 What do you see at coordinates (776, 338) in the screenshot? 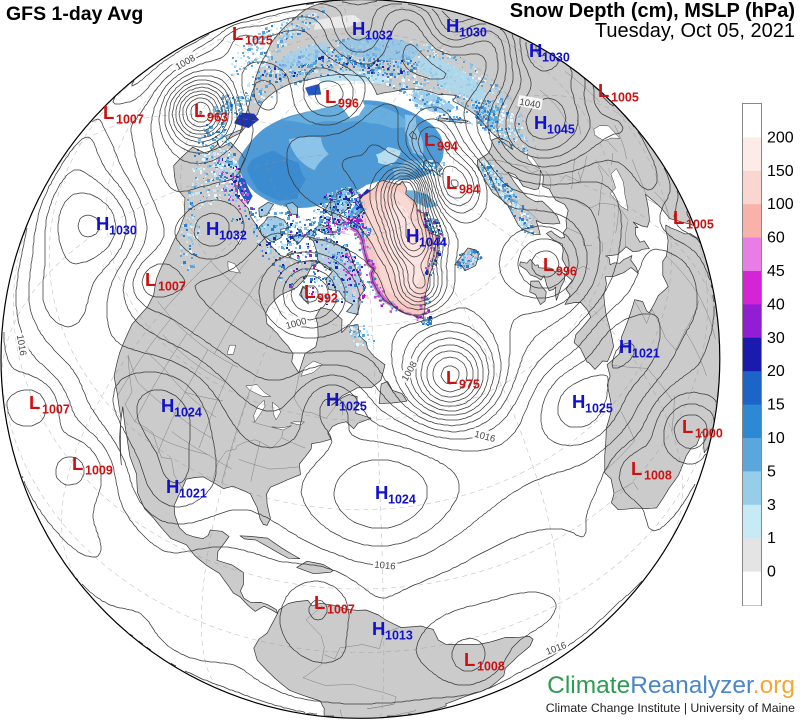
I see `svg-text: 30` at bounding box center [776, 338].